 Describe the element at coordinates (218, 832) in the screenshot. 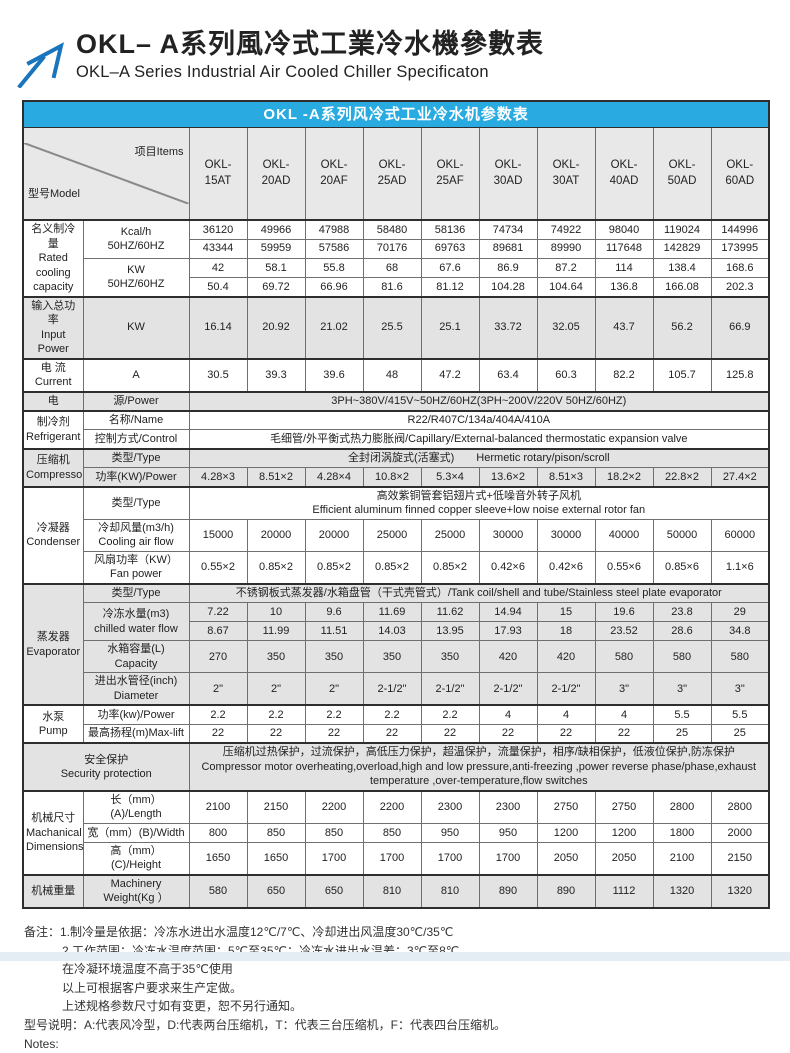

I see `spec-value-cell: 800` at that location.